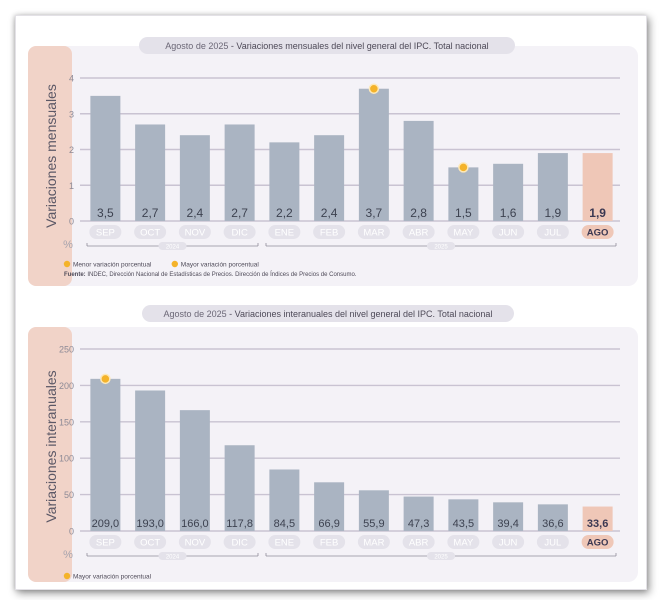 The image size is (659, 600). I want to click on value-label: 2,2, so click(284, 213).